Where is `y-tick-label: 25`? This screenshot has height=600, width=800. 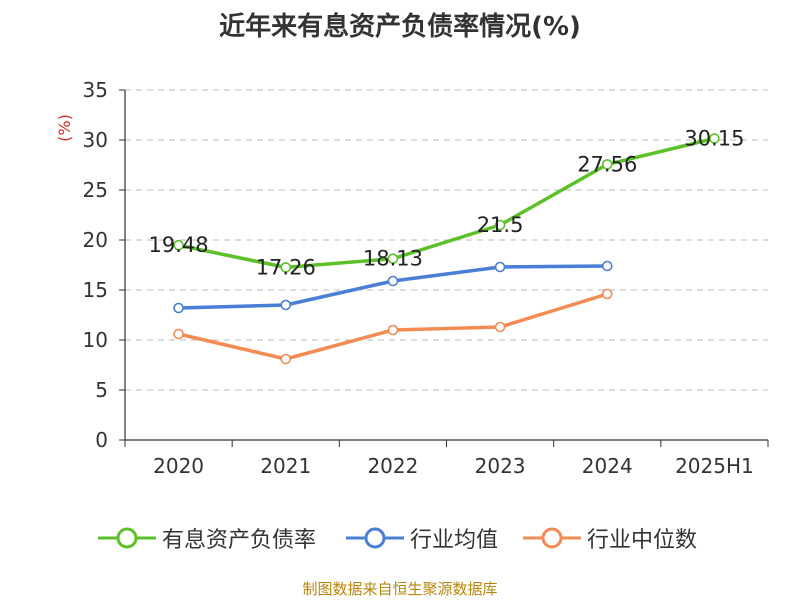 y-tick-label: 25 is located at coordinates (95, 190).